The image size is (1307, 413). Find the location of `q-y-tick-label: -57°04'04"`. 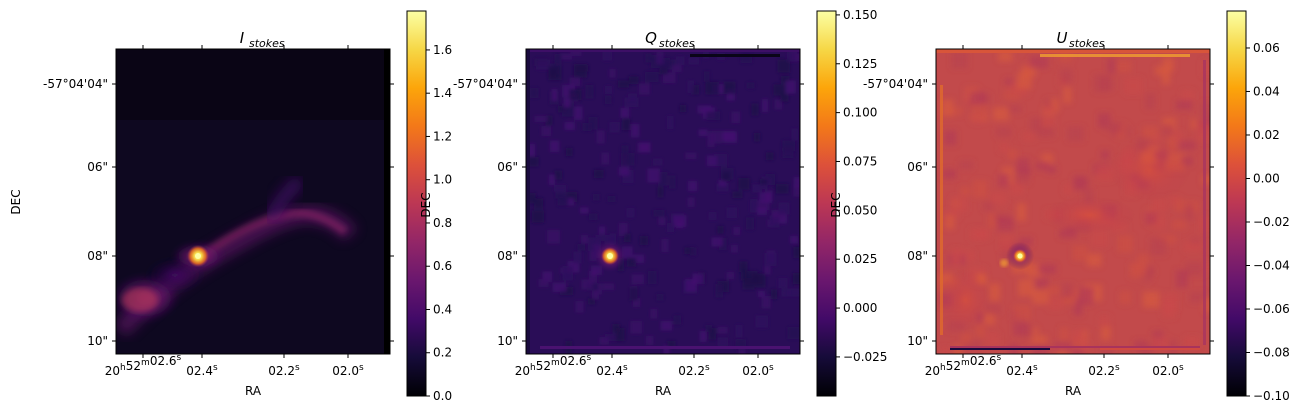

q-y-tick-label: -57°04'04" is located at coordinates (485, 84).